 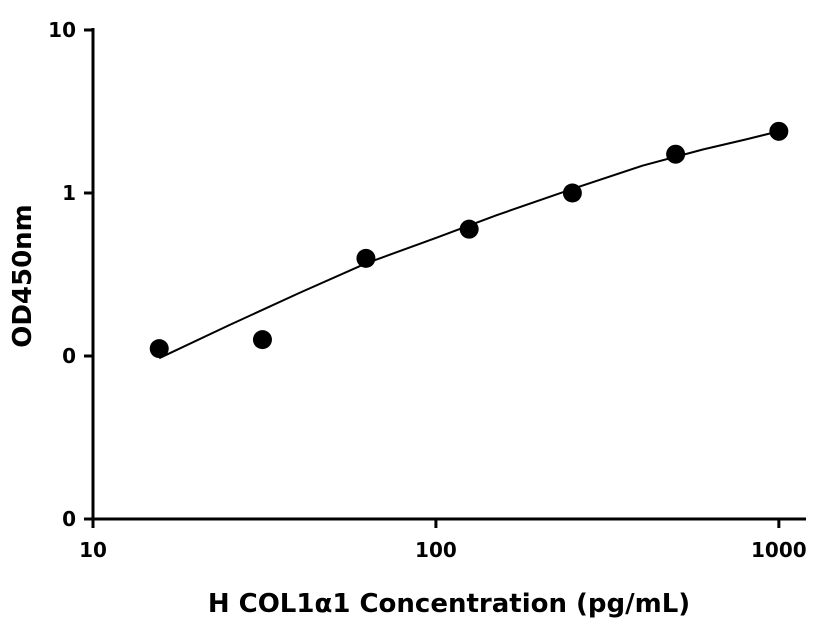 I want to click on y-axis-title: OD450nm, so click(x=23, y=276).